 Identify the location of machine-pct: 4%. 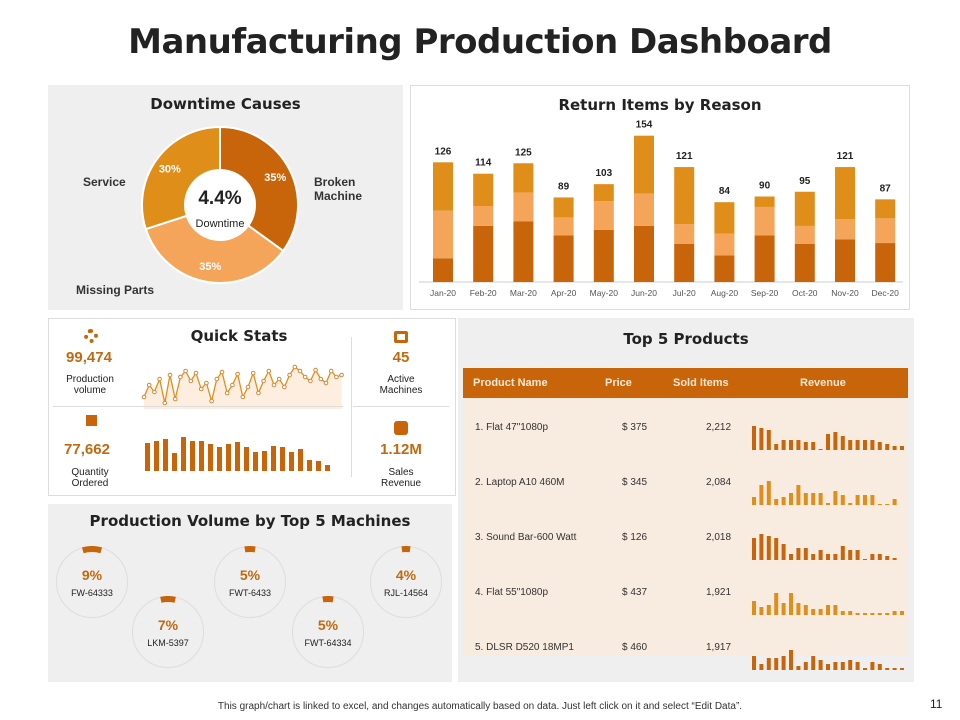
(406, 575).